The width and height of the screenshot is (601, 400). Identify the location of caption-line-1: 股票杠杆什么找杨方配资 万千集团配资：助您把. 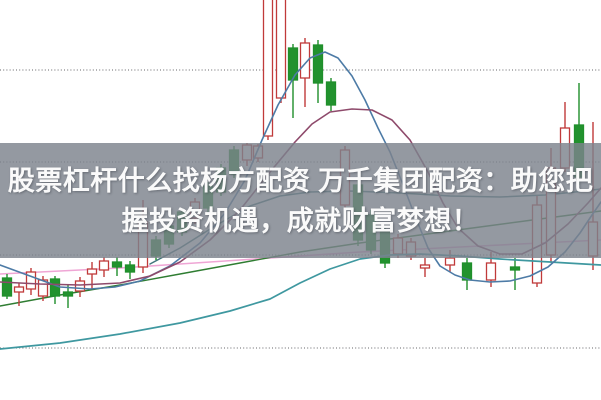
(300, 181).